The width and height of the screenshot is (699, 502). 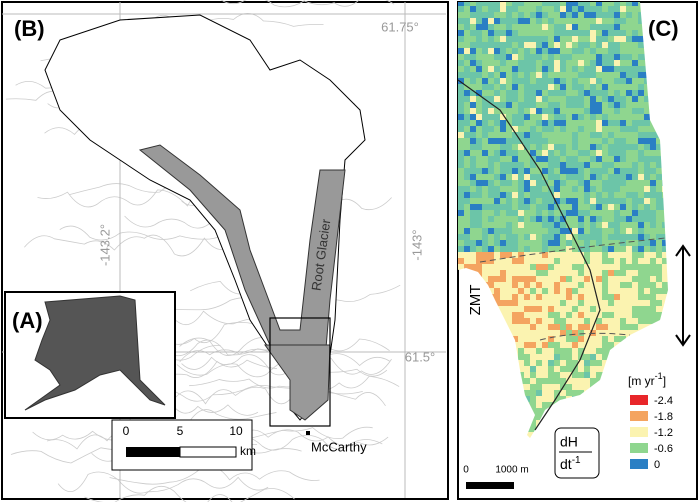 I want to click on legend-label: -2.4, so click(x=663, y=401).